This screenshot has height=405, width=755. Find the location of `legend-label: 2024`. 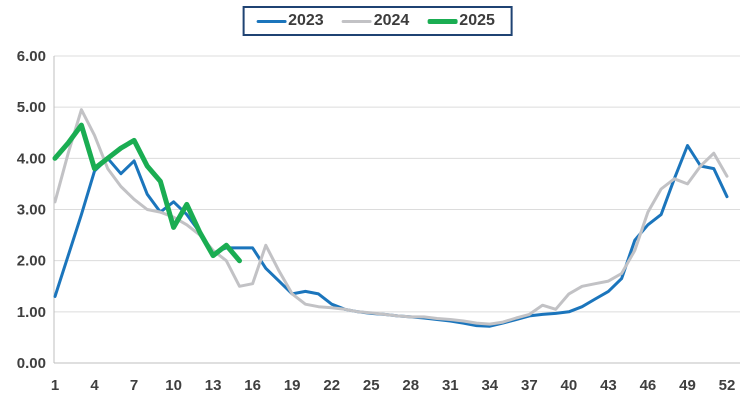

legend-label: 2024 is located at coordinates (391, 20).